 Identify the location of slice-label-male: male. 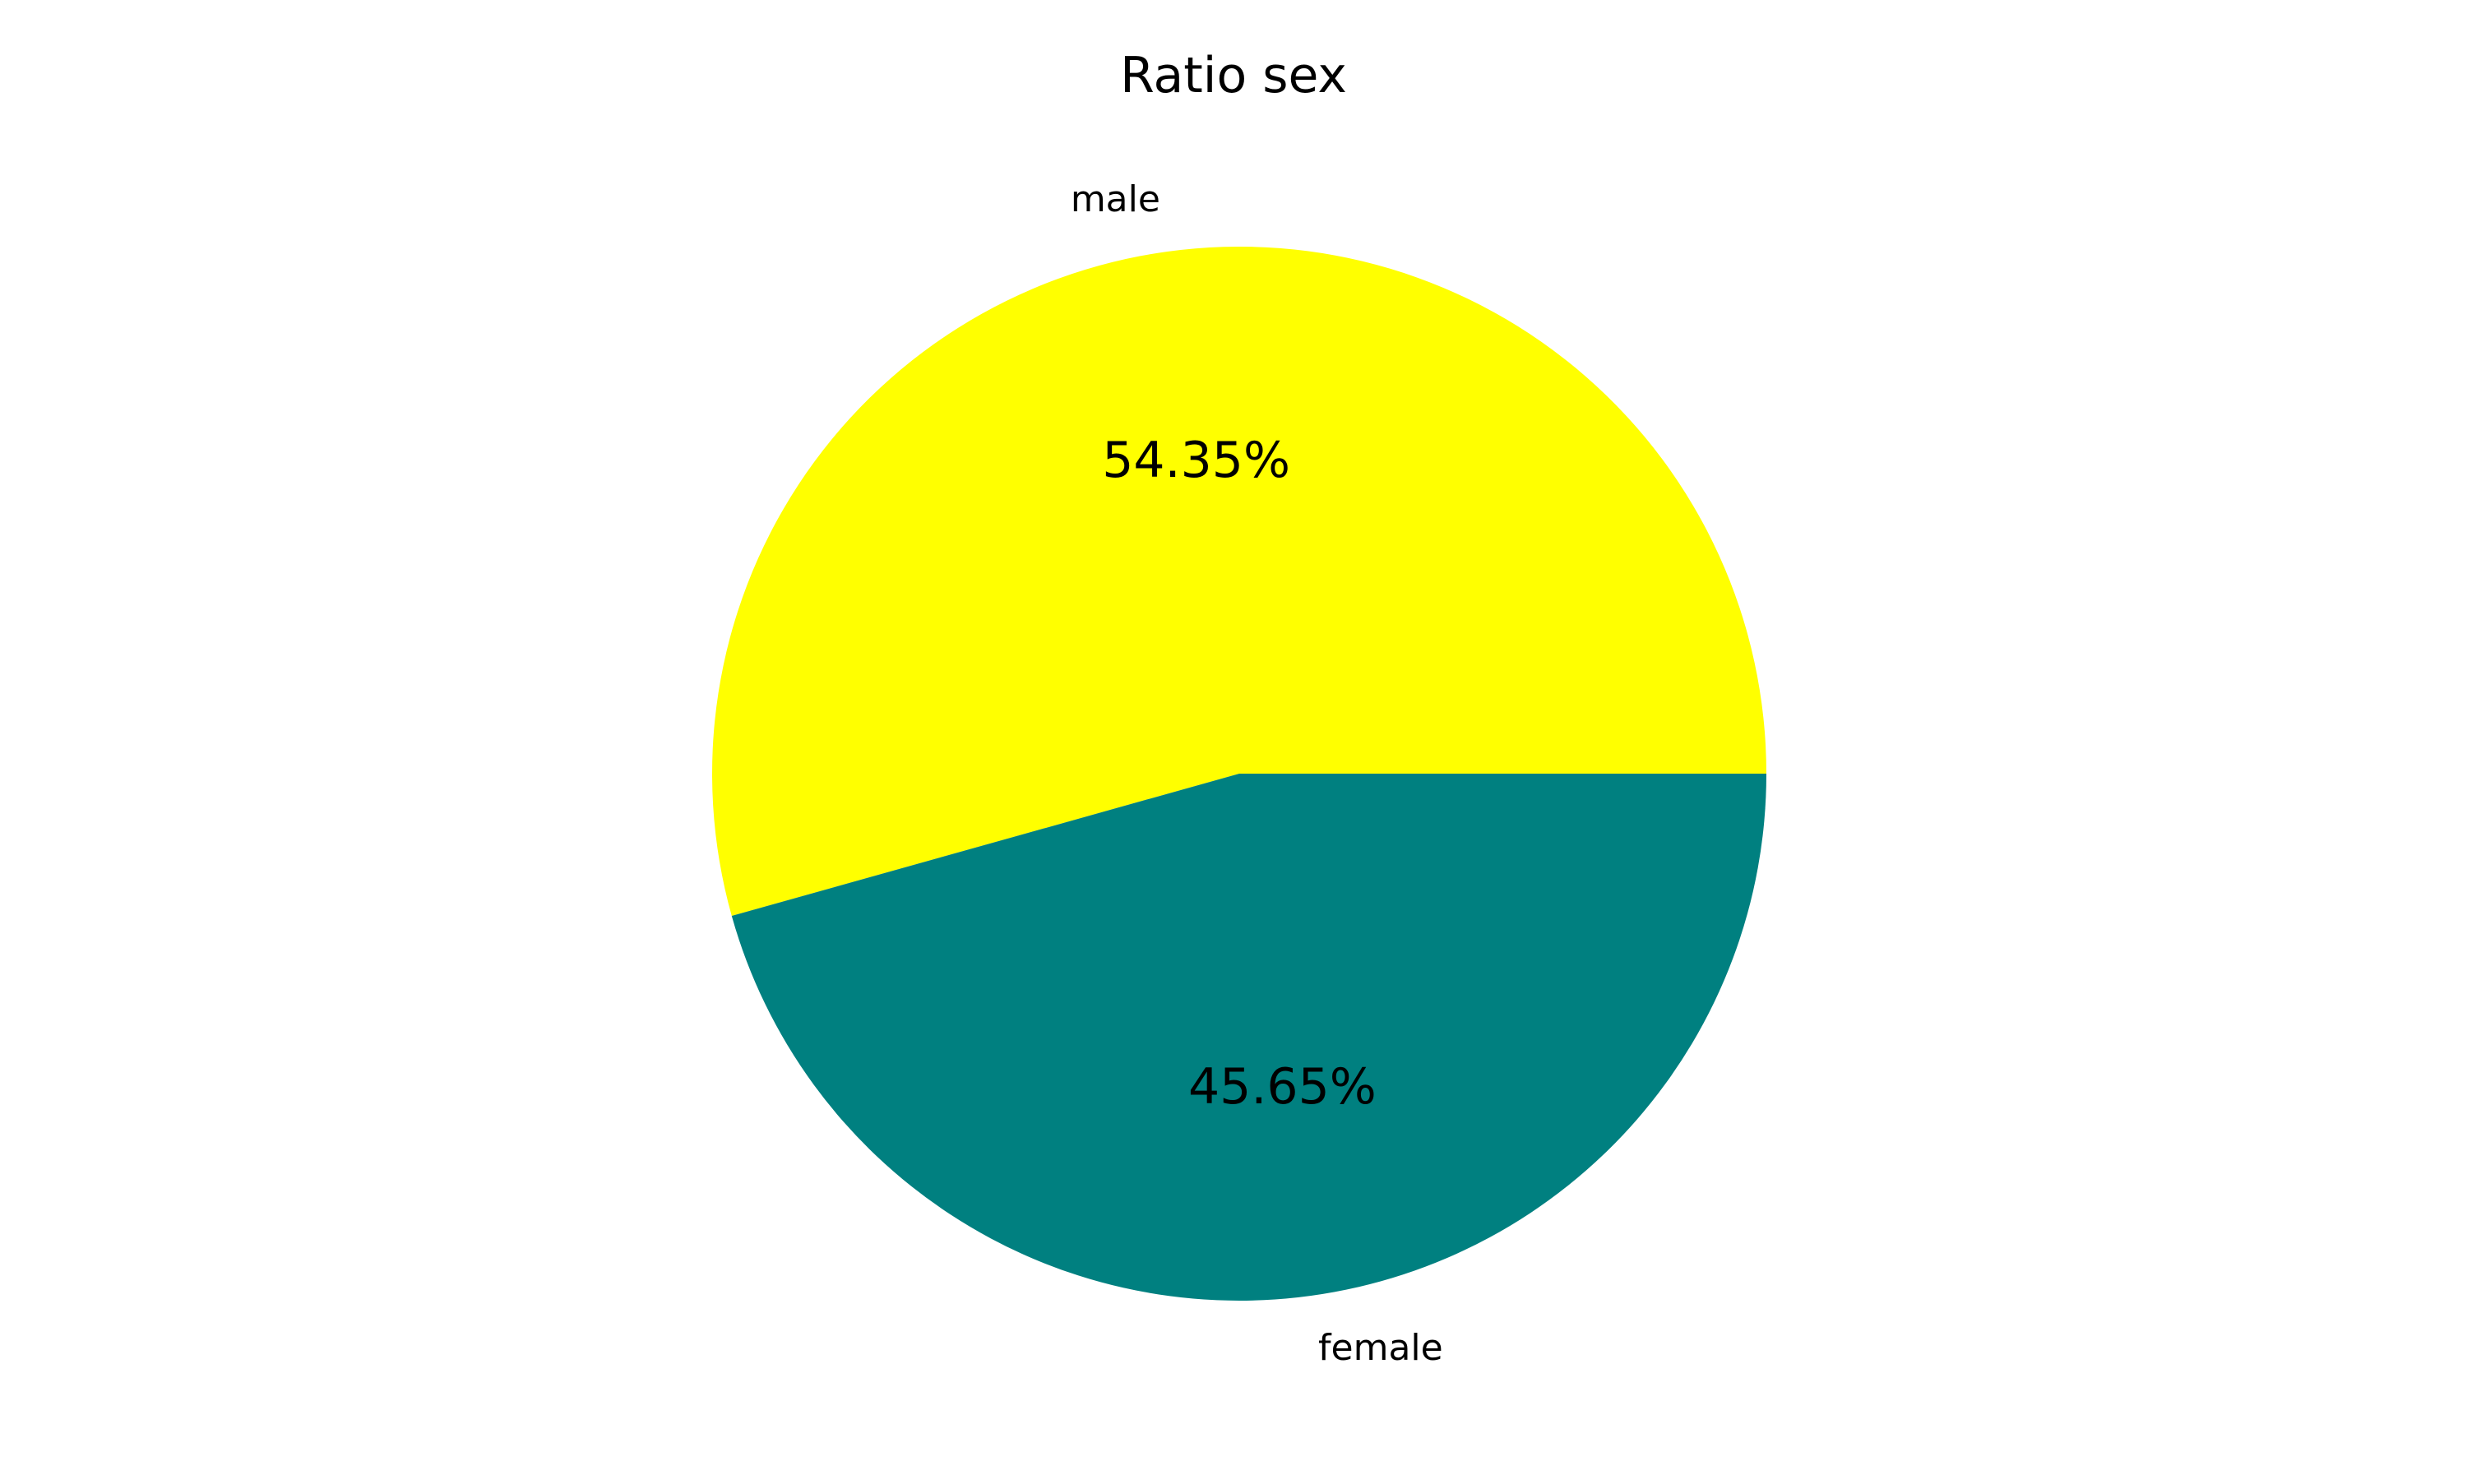
(1115, 199).